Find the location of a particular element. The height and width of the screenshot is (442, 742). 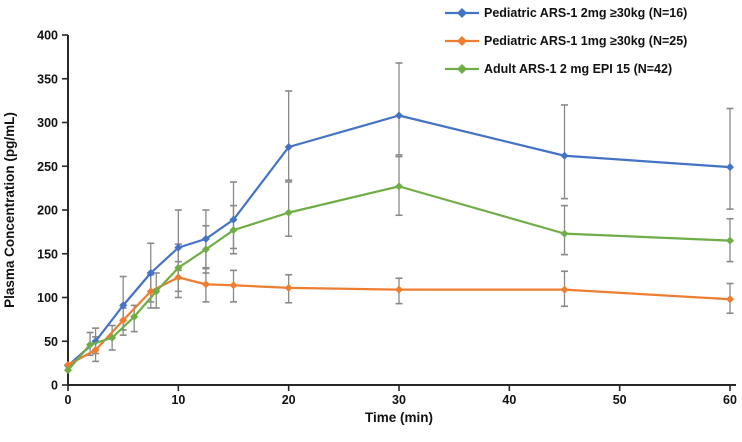

y-axis-tick-label: 250 is located at coordinates (47, 167).